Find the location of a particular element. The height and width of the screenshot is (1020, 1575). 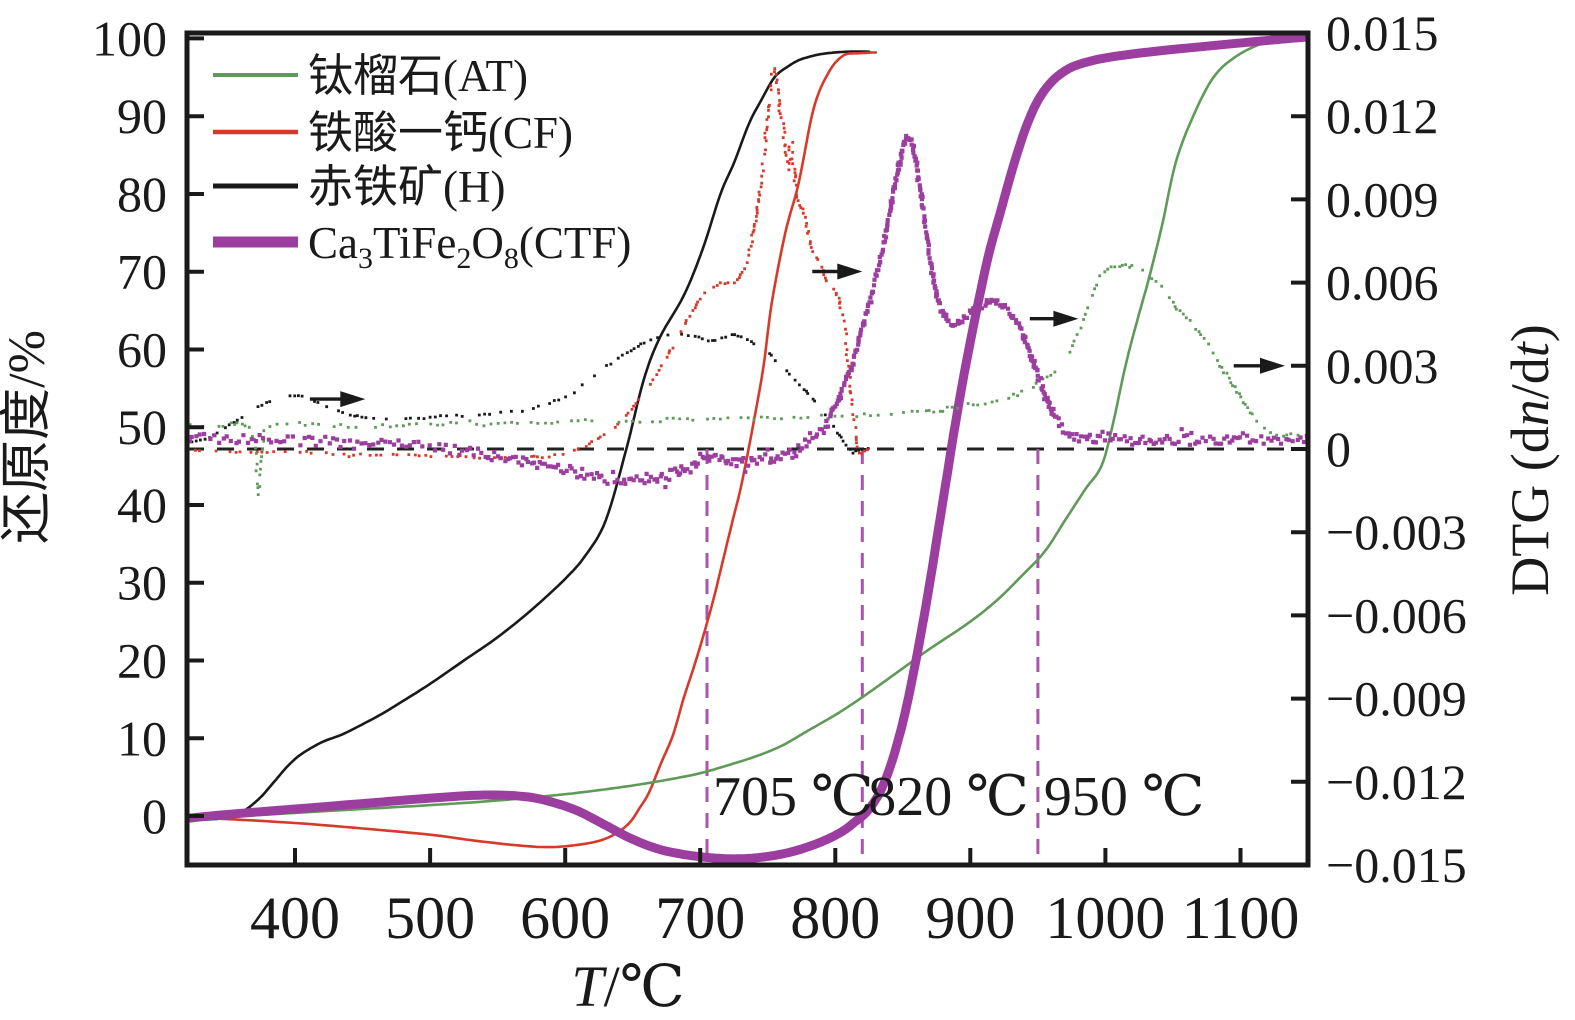

y-left-tick-60: 60 is located at coordinates (142, 349).